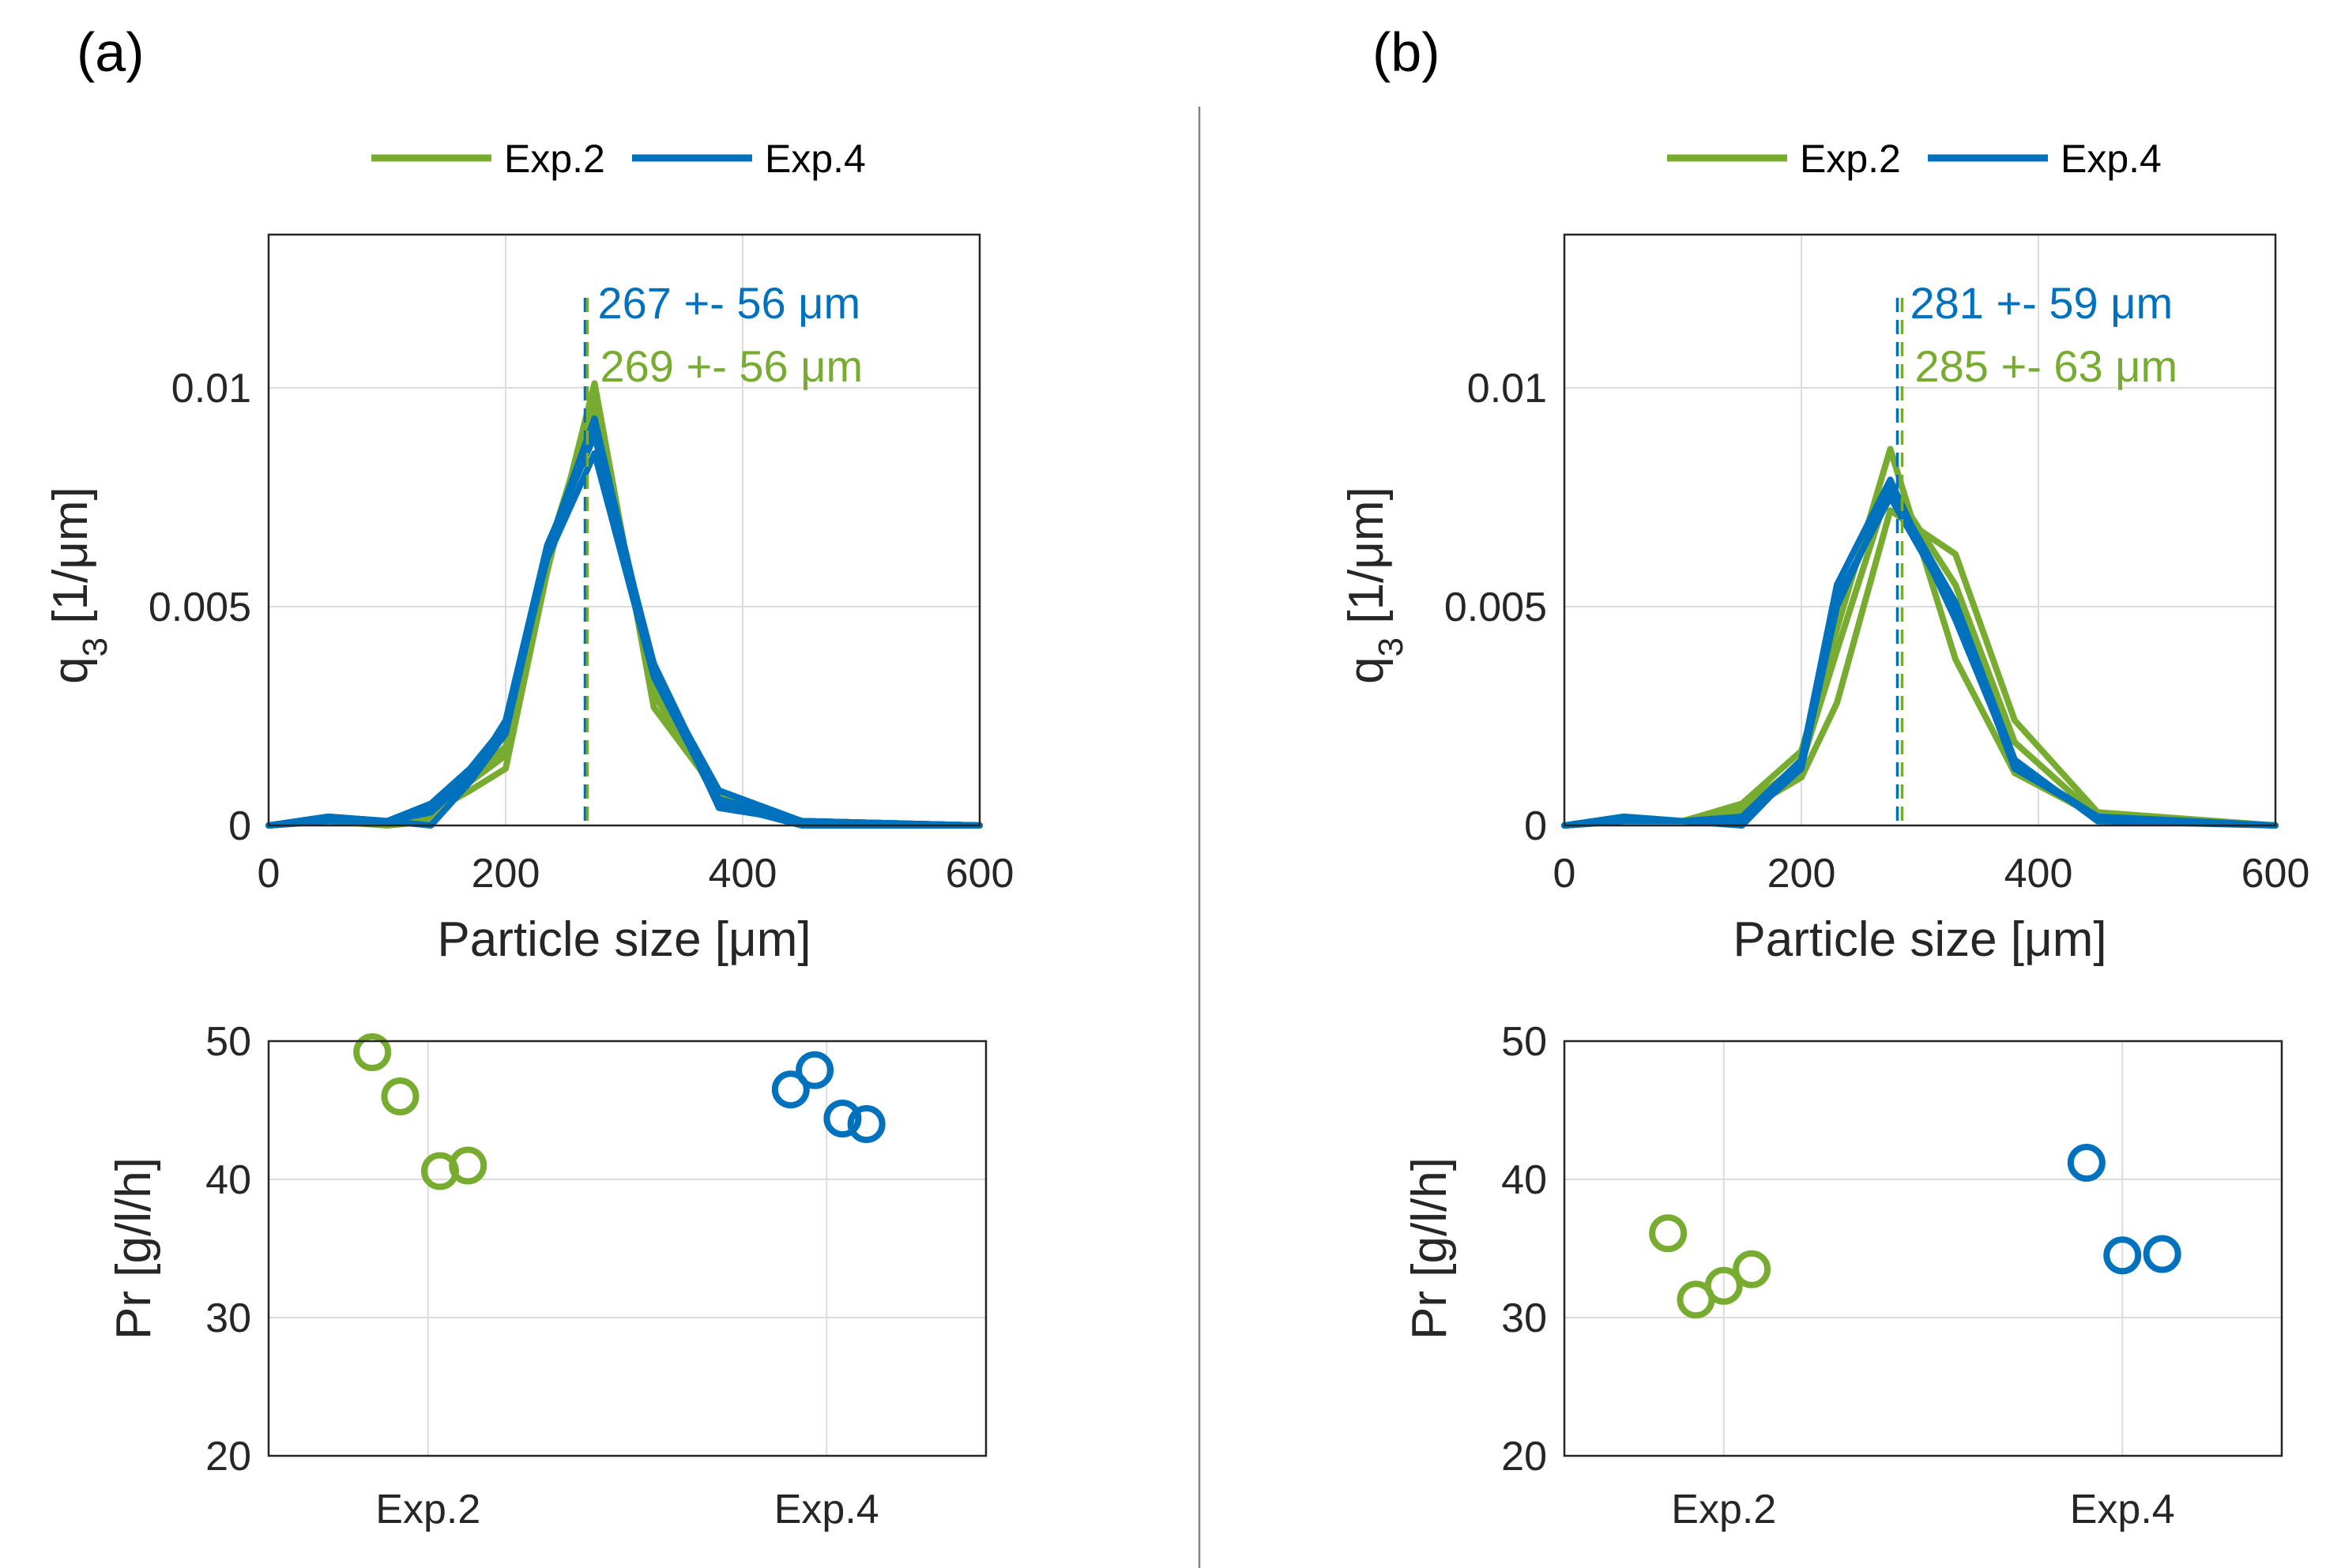 Image resolution: width=2326 pixels, height=1568 pixels. What do you see at coordinates (1406, 52) in the screenshot?
I see `panel-label: (b)` at bounding box center [1406, 52].